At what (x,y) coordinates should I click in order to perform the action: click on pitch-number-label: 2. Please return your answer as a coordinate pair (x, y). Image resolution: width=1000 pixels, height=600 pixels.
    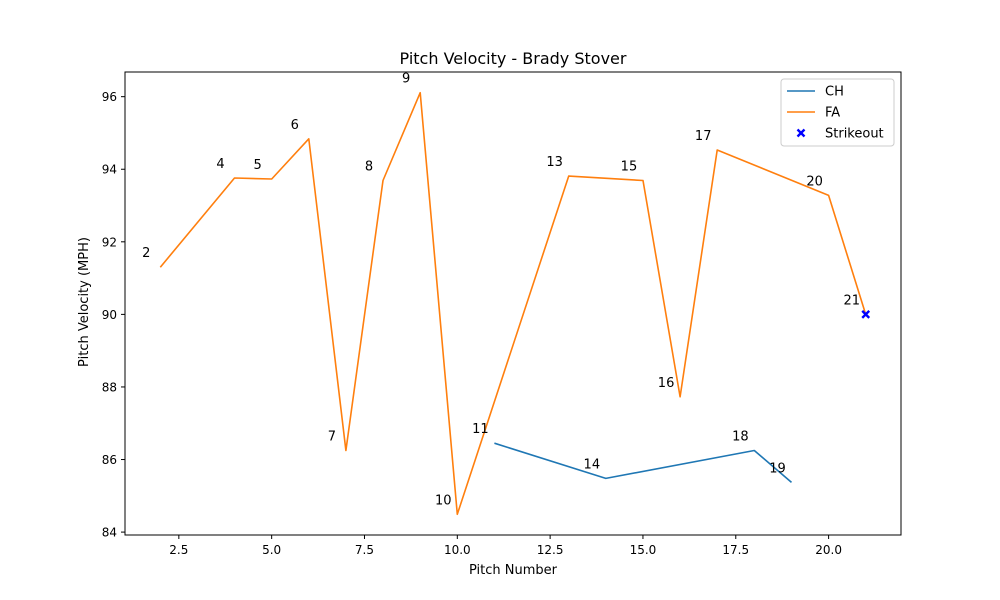
    Looking at the image, I should click on (146, 253).